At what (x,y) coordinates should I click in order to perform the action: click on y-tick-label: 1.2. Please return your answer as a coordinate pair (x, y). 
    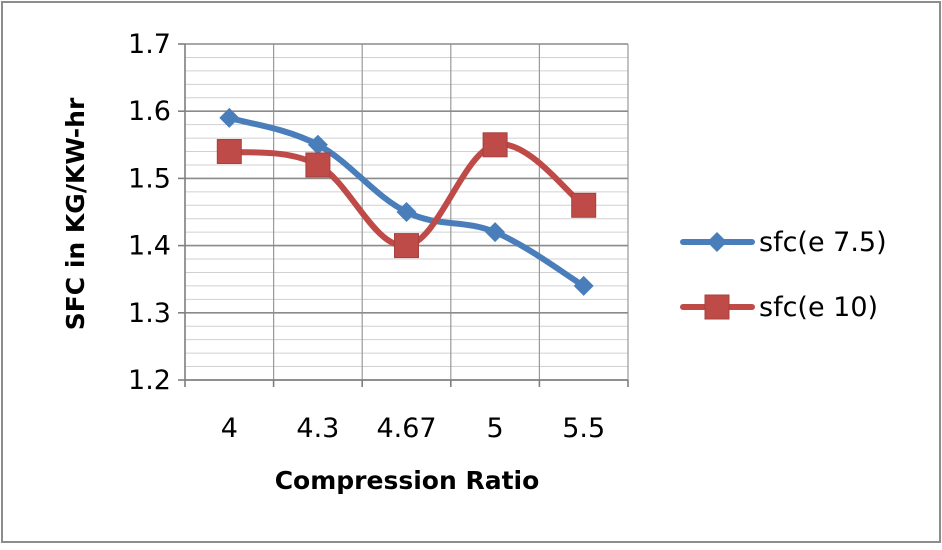
    Looking at the image, I should click on (149, 380).